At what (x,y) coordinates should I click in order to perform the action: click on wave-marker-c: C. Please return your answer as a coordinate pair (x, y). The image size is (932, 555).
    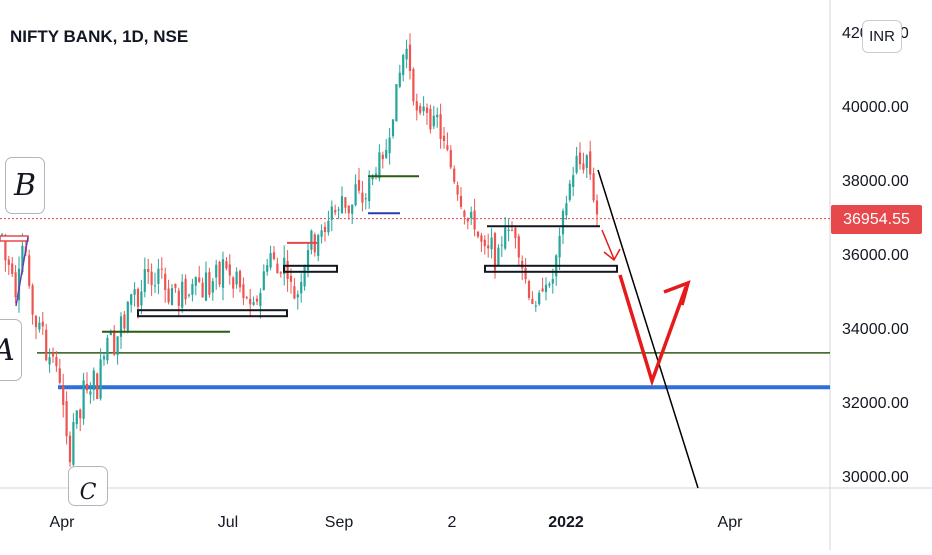
    Looking at the image, I should click on (88, 486).